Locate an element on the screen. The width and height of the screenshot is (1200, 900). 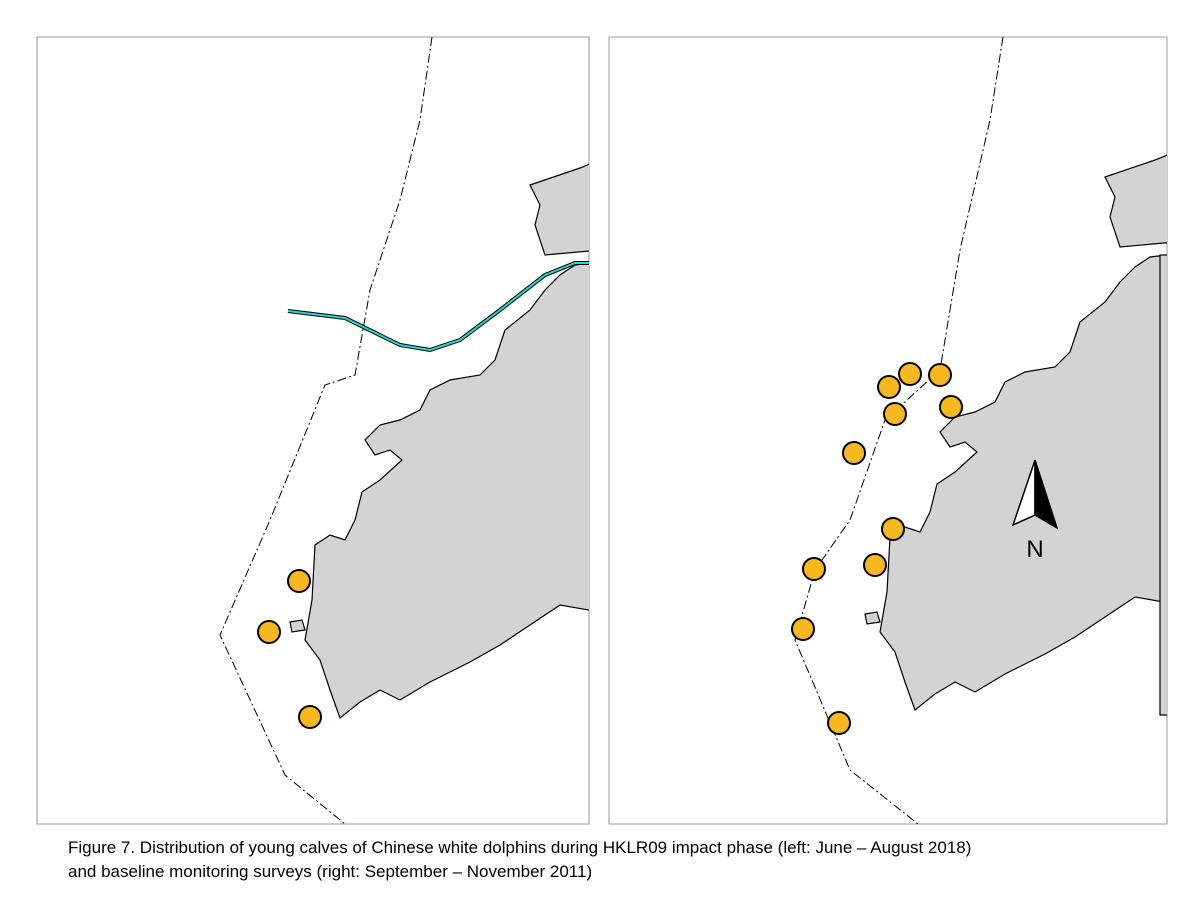
north-label: N is located at coordinates (1034, 549).